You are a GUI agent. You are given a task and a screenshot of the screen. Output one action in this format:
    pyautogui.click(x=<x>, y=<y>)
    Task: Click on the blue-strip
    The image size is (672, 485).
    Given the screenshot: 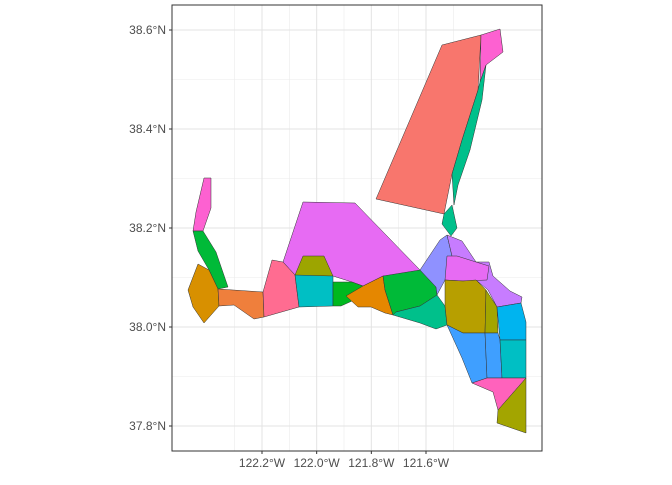 What is the action you would take?
    pyautogui.click(x=493, y=355)
    